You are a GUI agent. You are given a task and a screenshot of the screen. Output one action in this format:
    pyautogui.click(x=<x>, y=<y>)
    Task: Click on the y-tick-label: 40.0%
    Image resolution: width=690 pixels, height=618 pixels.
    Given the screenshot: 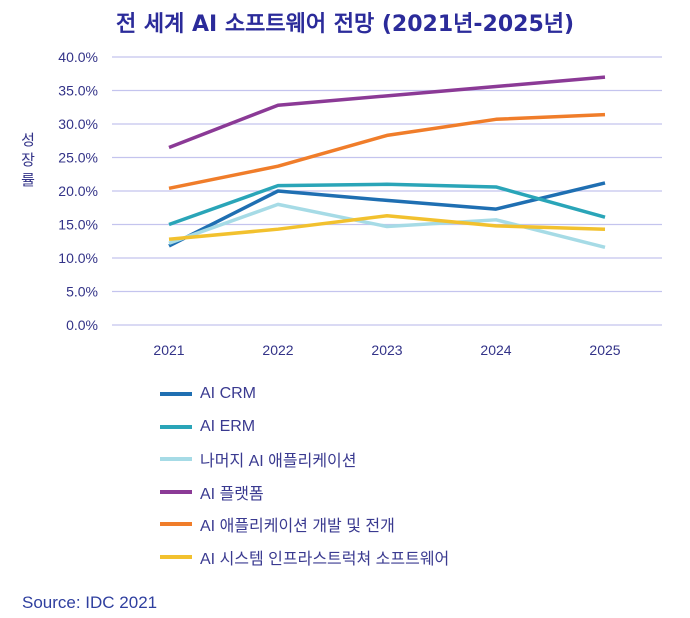 What is the action you would take?
    pyautogui.click(x=78, y=57)
    